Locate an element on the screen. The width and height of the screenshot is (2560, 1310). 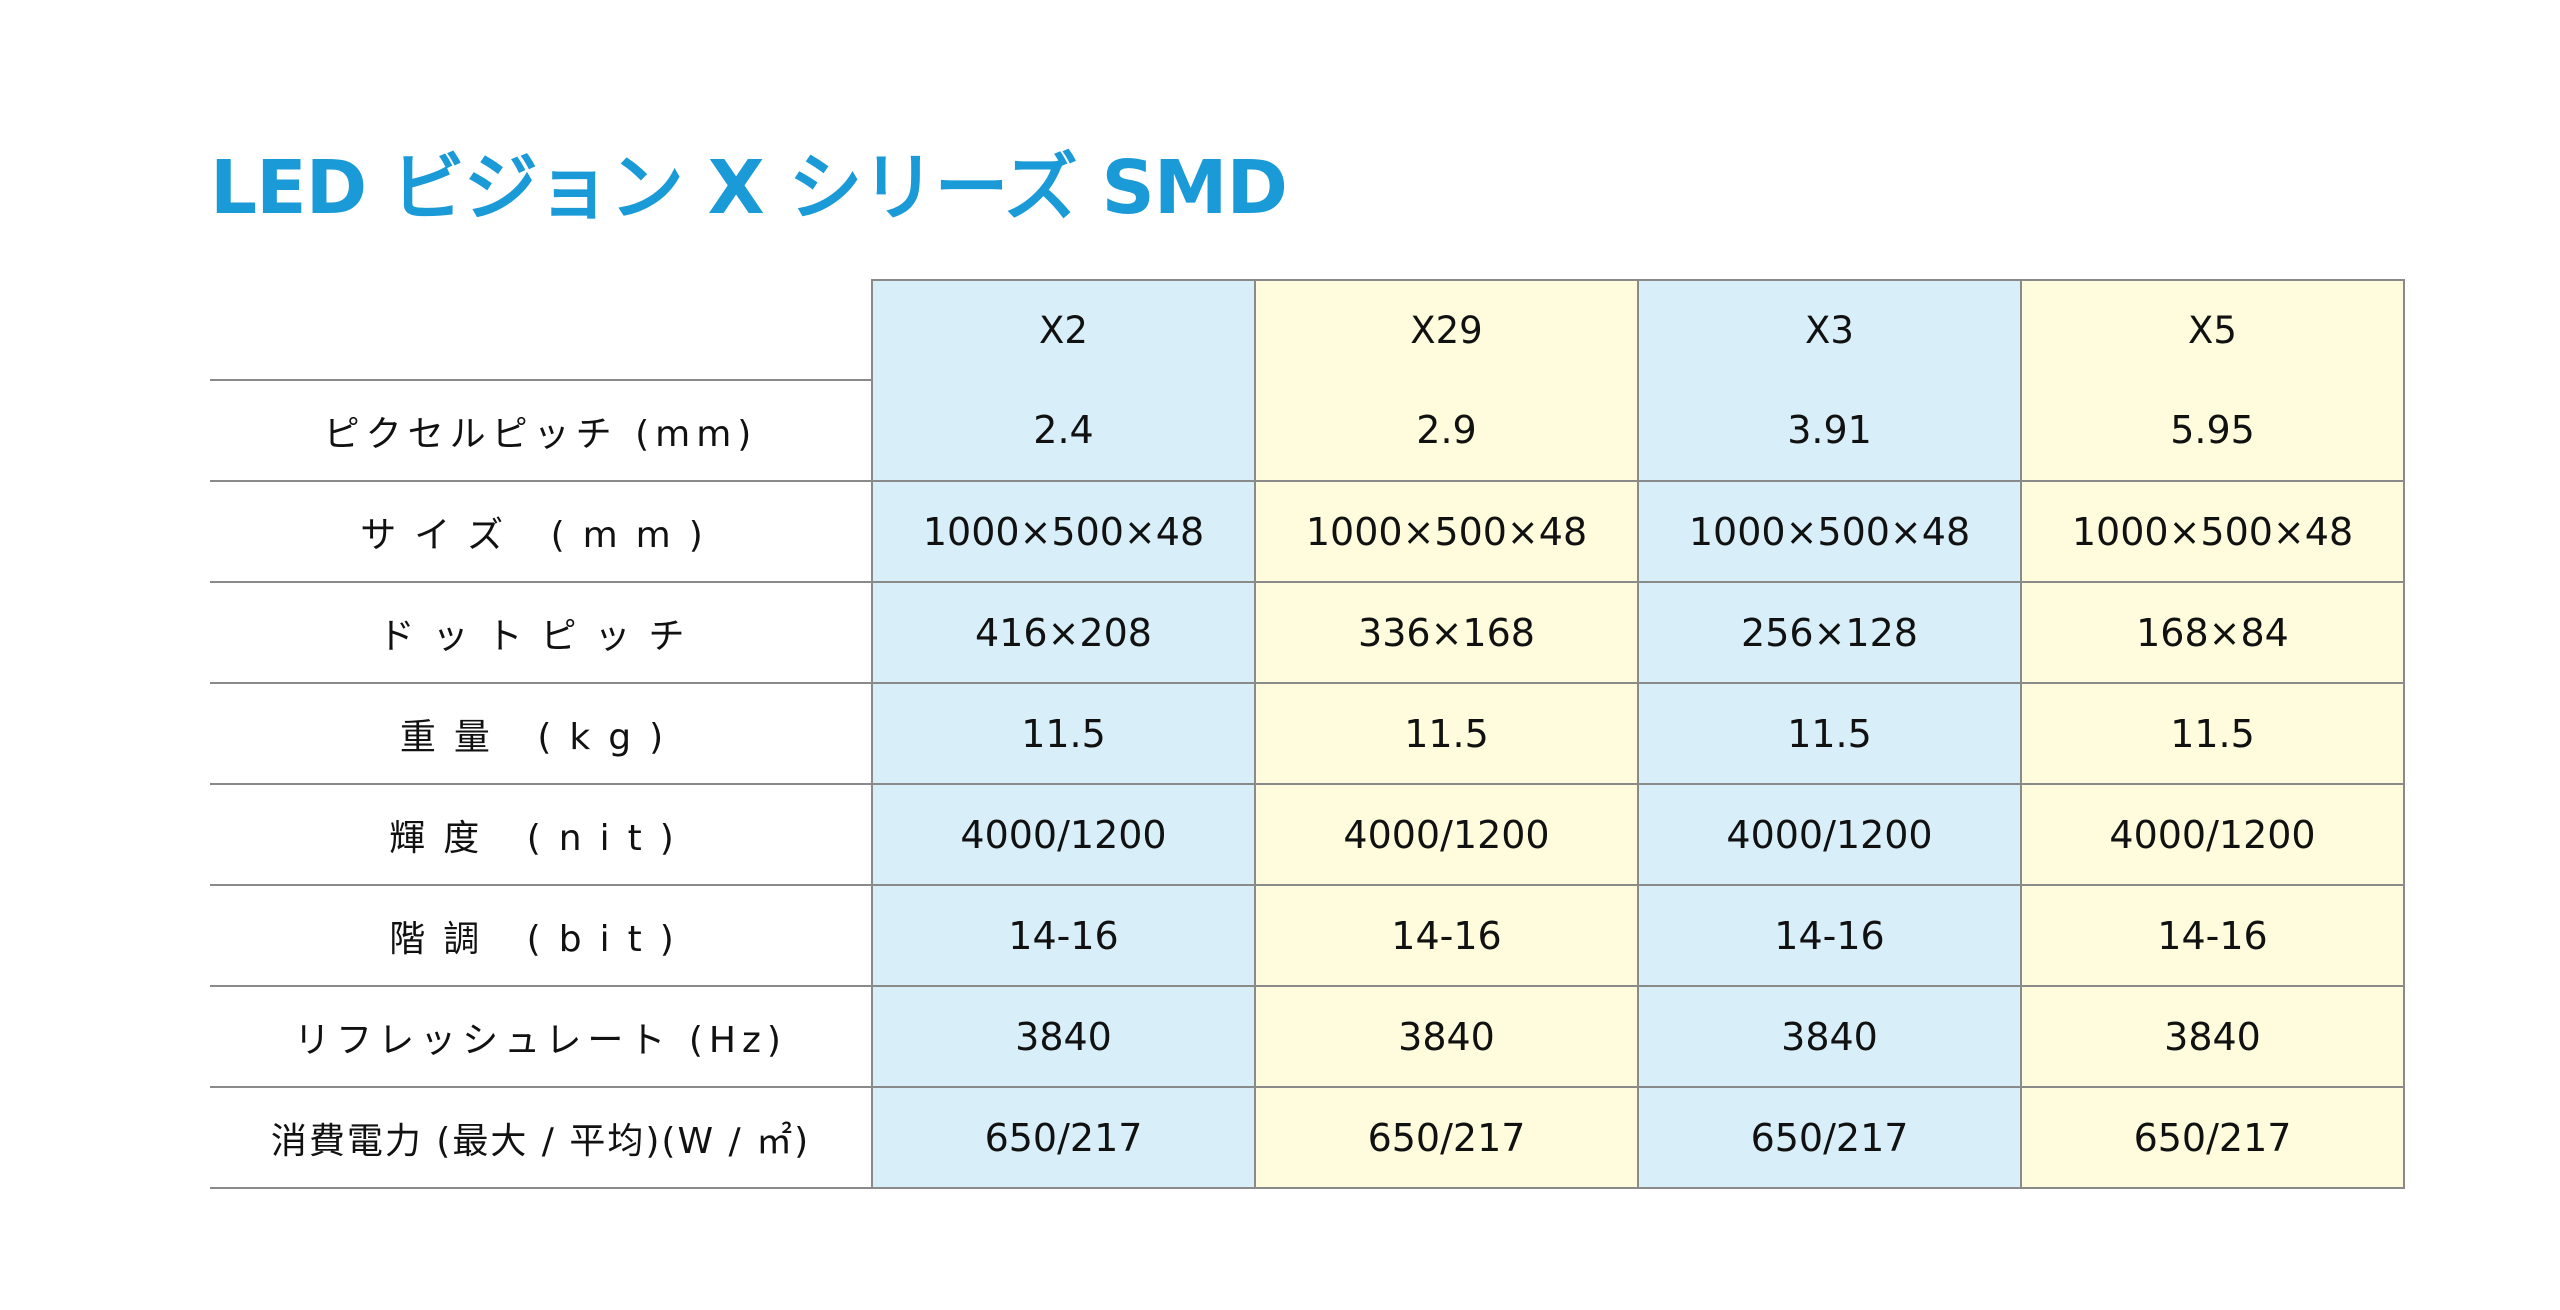
row-label-refresh-rate: リフレッシュレート (Hz) is located at coordinates (541, 1037).